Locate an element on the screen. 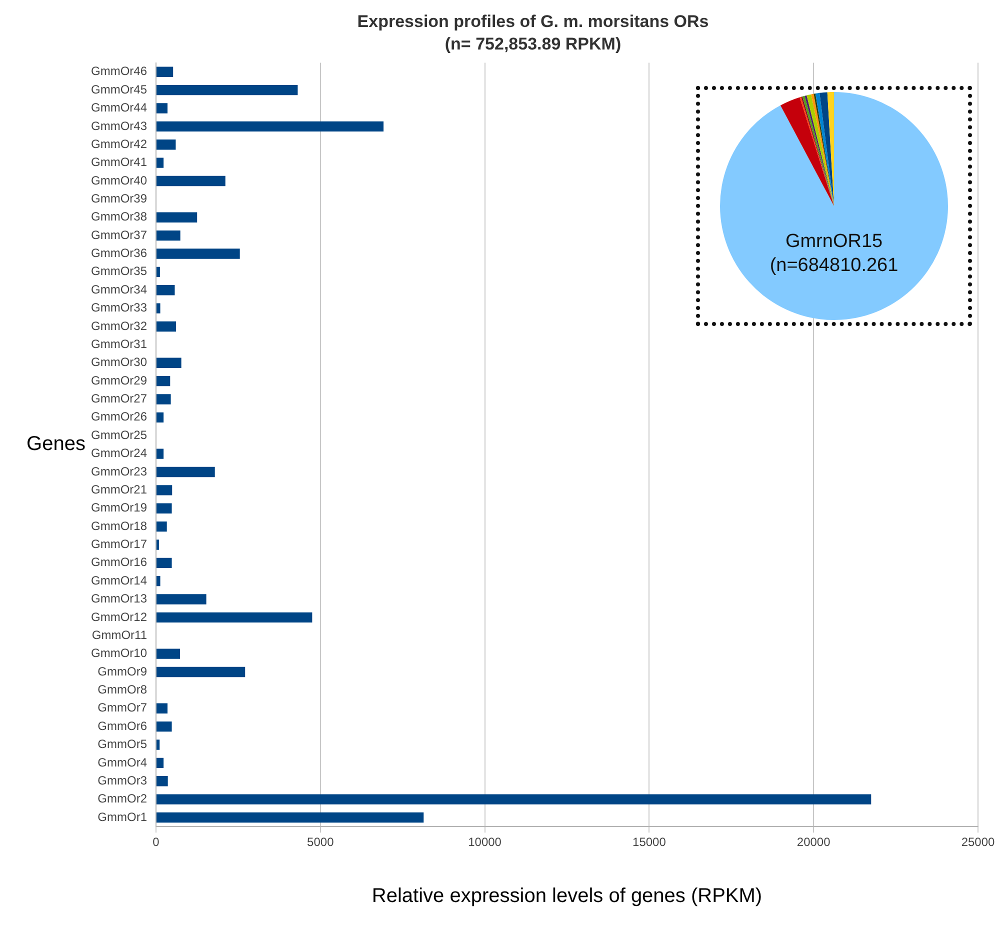 This screenshot has width=1000, height=941. y-tick-label: GmmOr35 is located at coordinates (119, 271).